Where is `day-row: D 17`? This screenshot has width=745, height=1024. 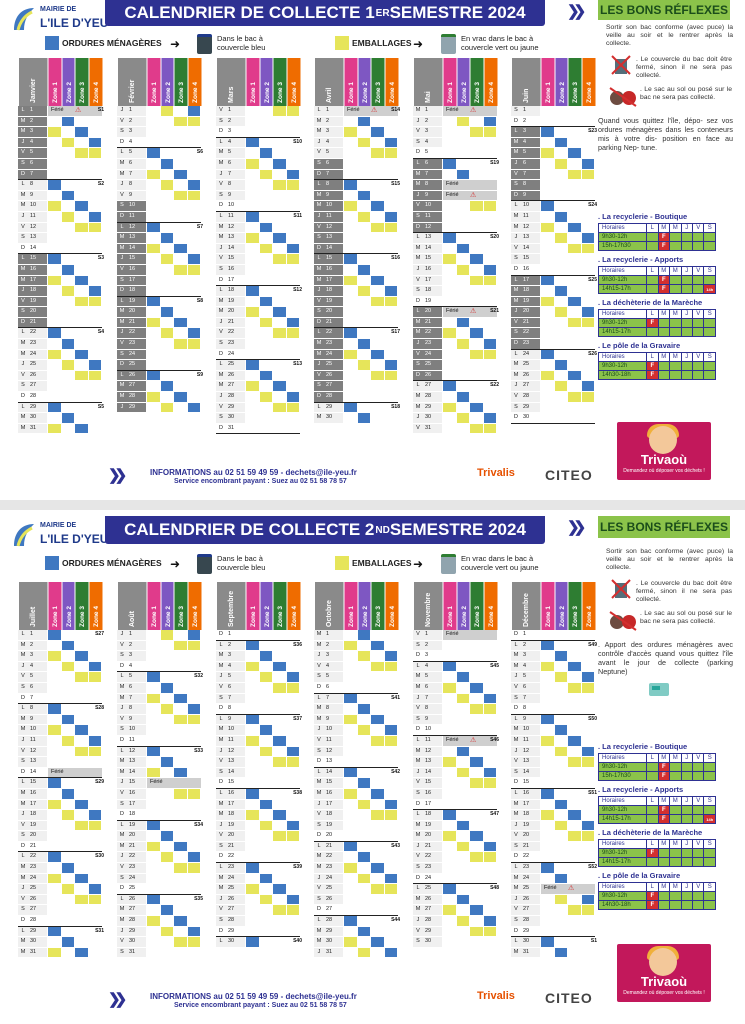
day-row: D 17 is located at coordinates (455, 805).